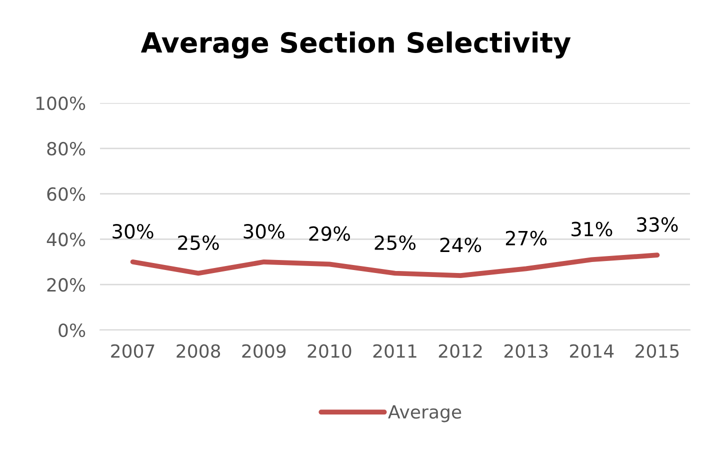  What do you see at coordinates (264, 351) in the screenshot?
I see `x-tick-label: 2009` at bounding box center [264, 351].